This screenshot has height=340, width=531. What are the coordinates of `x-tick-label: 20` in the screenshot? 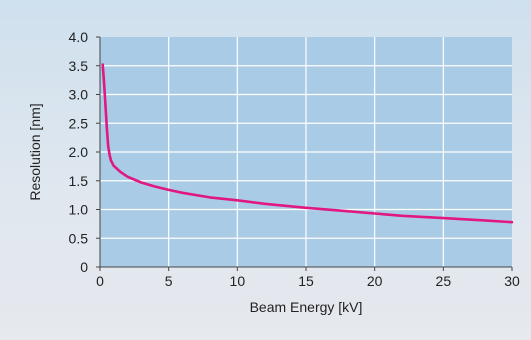 It's located at (375, 281).